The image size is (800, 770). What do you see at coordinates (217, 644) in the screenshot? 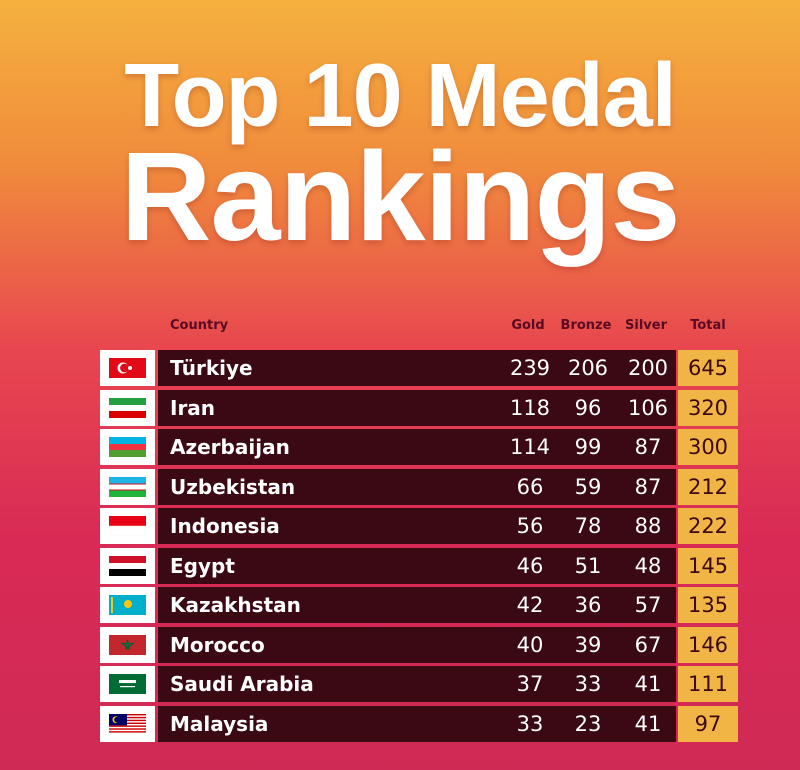
I see `country-name: Morocco` at bounding box center [217, 644].